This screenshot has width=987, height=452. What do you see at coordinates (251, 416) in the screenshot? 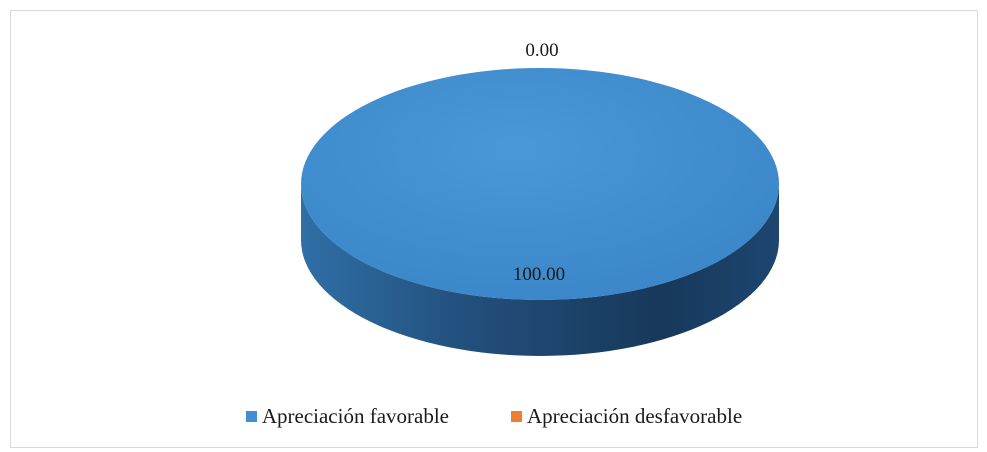
I see `legend-swatch-favorable` at bounding box center [251, 416].